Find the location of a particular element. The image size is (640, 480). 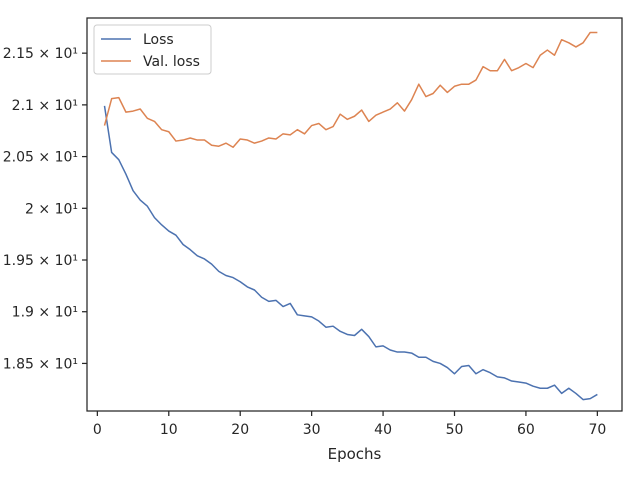

y-tick-label: 2.1 × 10¹ is located at coordinates (45, 106).